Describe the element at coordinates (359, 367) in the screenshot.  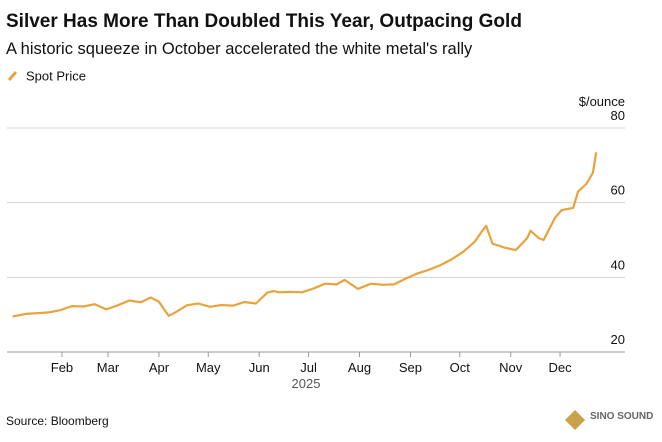
I see `x-tick-label: Aug` at that location.